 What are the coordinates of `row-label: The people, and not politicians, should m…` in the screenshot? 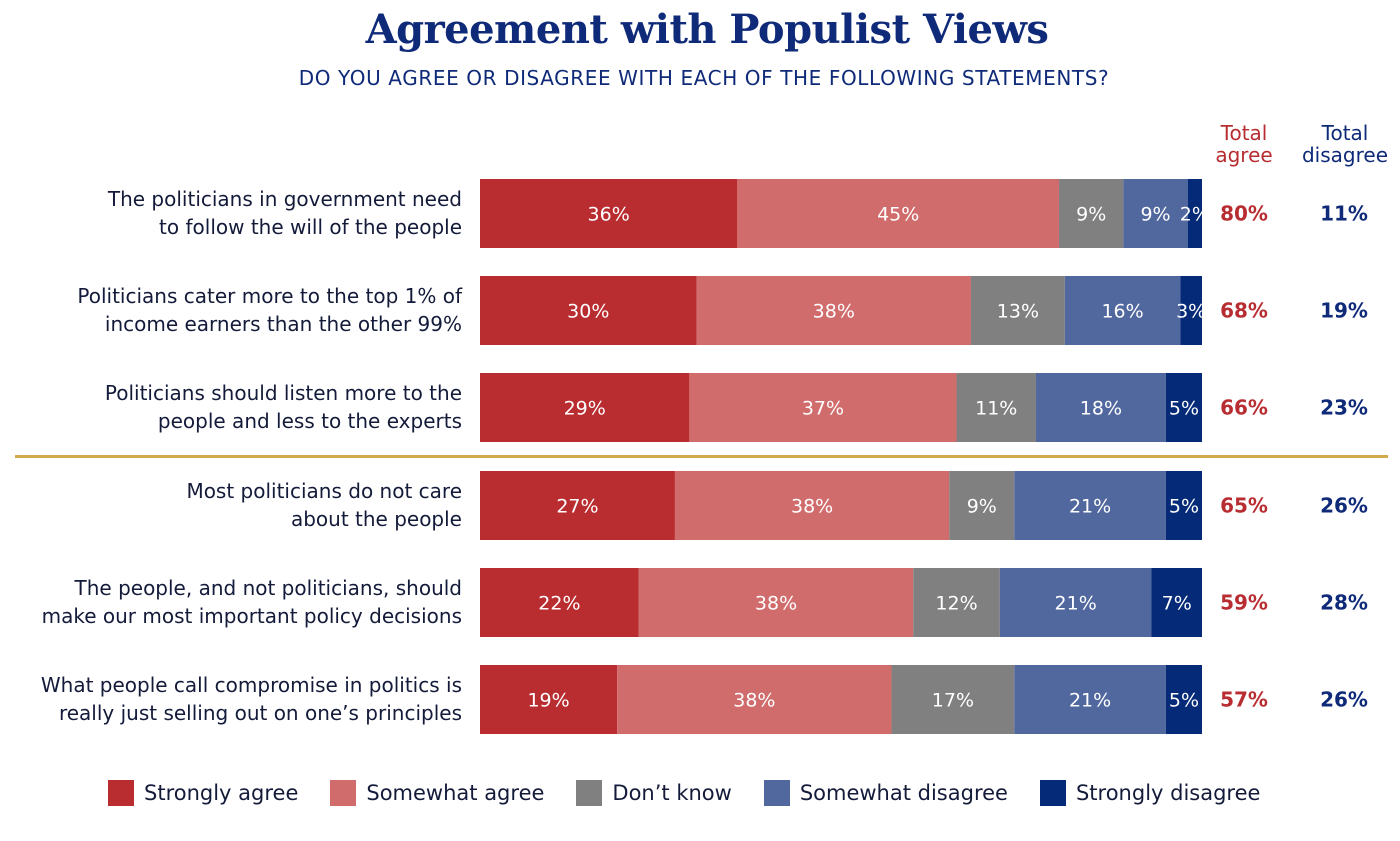 It's located at (231, 602).